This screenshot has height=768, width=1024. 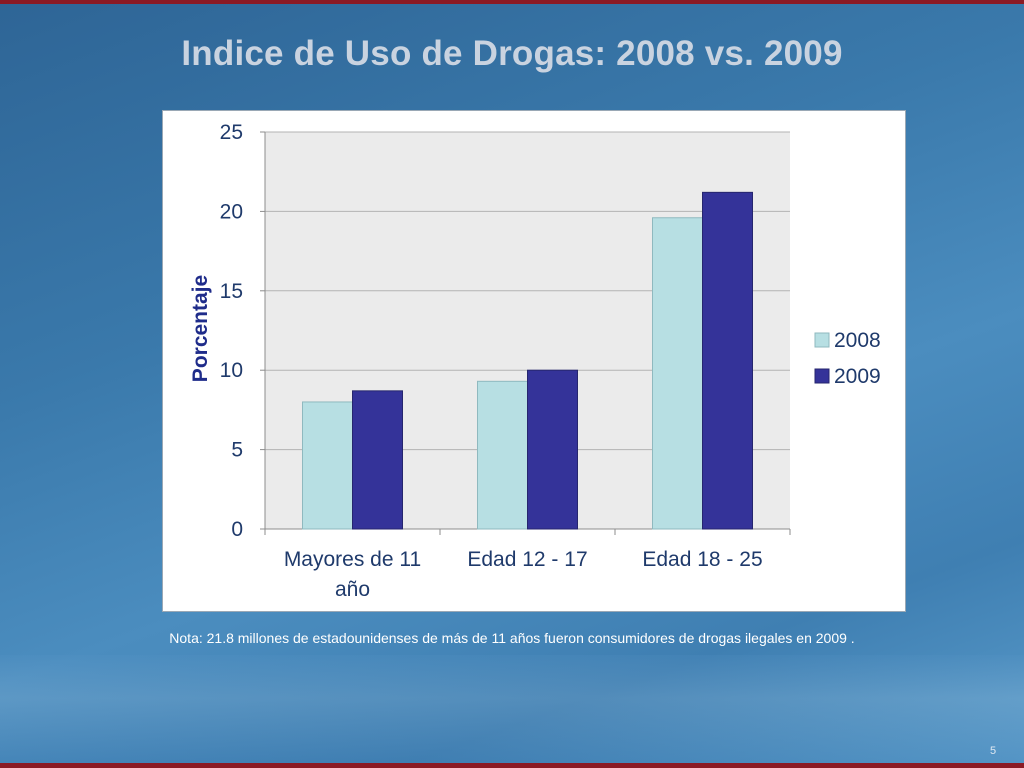 What do you see at coordinates (512, 709) in the screenshot?
I see `background-band` at bounding box center [512, 709].